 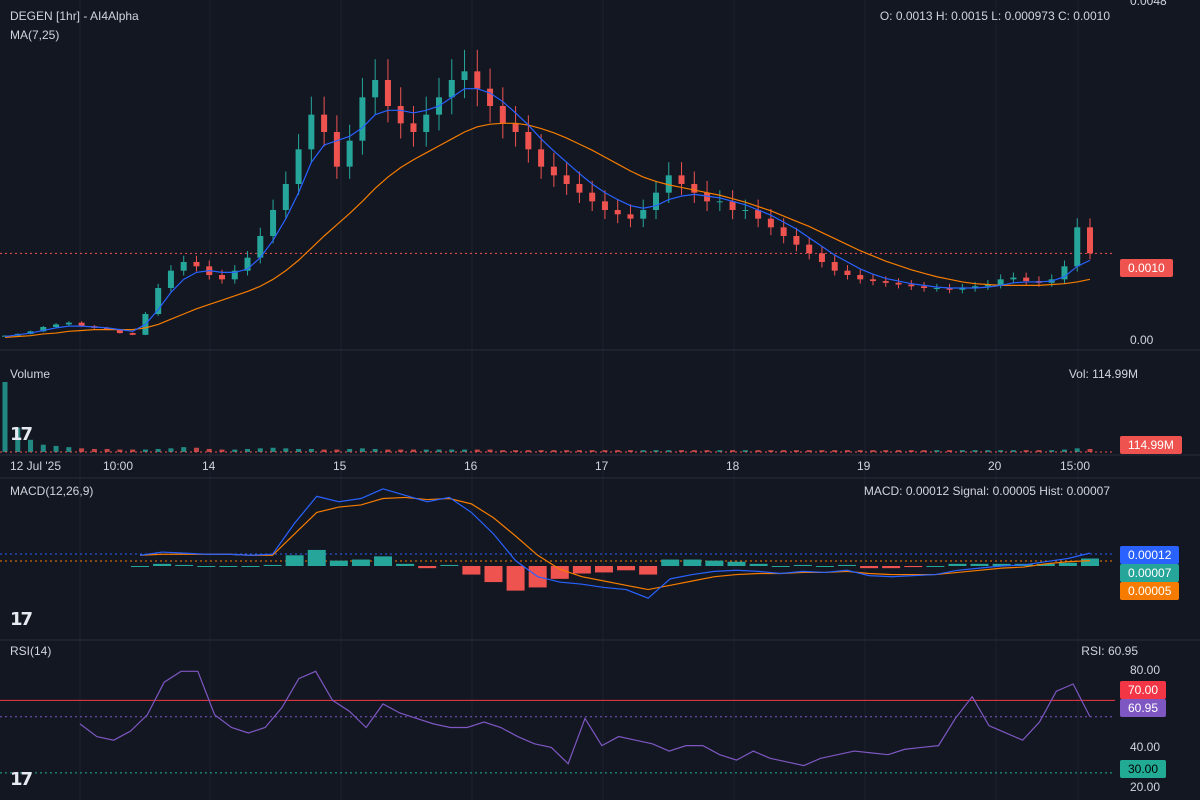 What do you see at coordinates (1150, 555) in the screenshot?
I see `macd-tag: 0.00012` at bounding box center [1150, 555].